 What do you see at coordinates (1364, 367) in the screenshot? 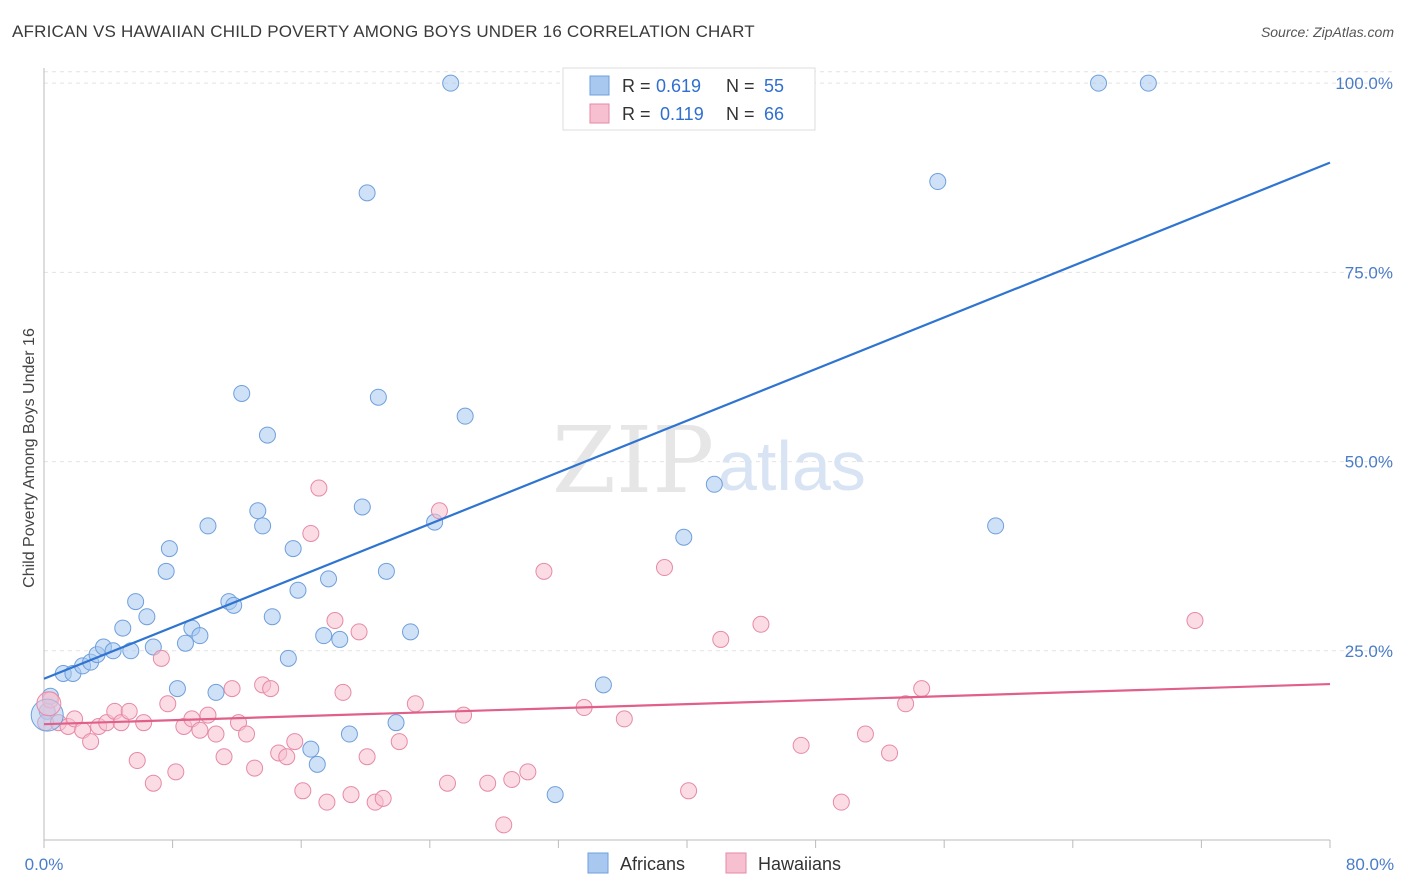
I see `y-tick-labels: 25.0% 50.0% 75.0% 100.0%` at bounding box center [1364, 367].